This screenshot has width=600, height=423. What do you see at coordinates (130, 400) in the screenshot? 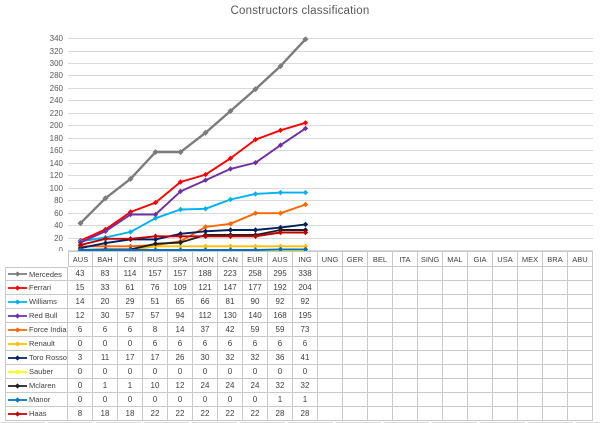
I see `points-cell-manor-2: 0` at bounding box center [130, 400].